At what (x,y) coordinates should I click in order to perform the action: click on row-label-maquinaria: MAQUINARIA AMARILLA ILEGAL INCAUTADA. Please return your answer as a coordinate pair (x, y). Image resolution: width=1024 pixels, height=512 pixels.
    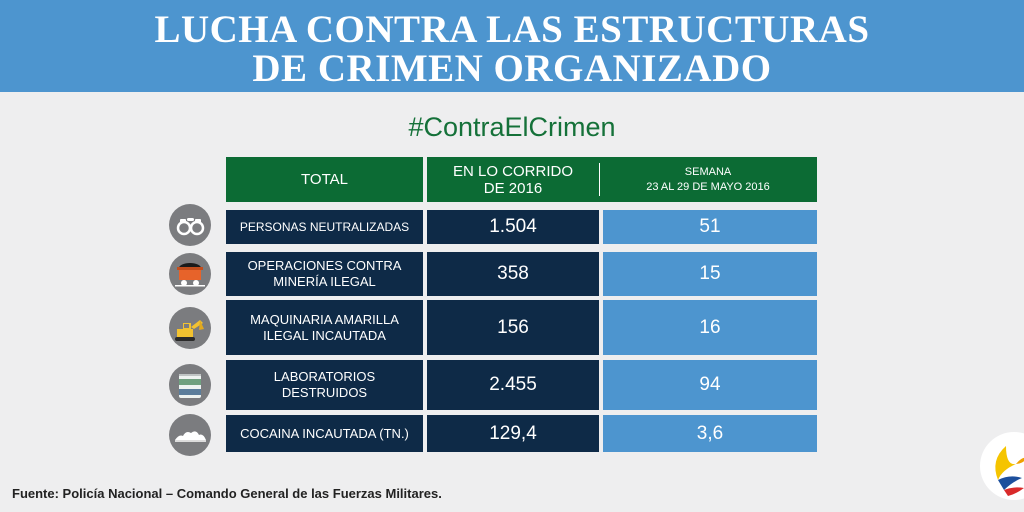
    Looking at the image, I should click on (324, 327).